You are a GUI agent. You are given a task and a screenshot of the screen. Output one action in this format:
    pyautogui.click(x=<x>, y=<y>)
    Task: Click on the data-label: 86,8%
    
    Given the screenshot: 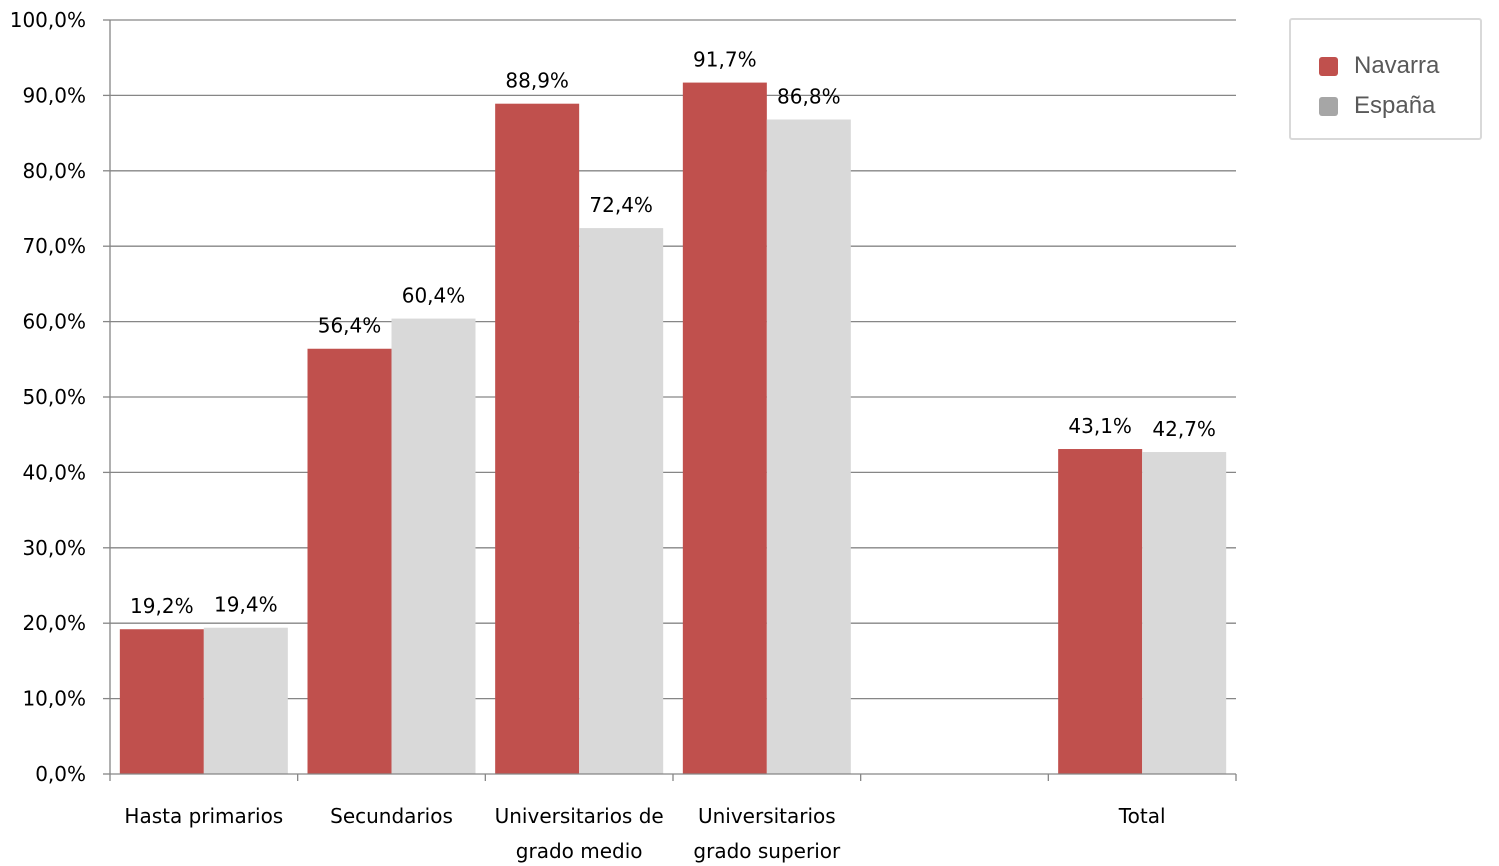 What is the action you would take?
    pyautogui.click(x=809, y=97)
    